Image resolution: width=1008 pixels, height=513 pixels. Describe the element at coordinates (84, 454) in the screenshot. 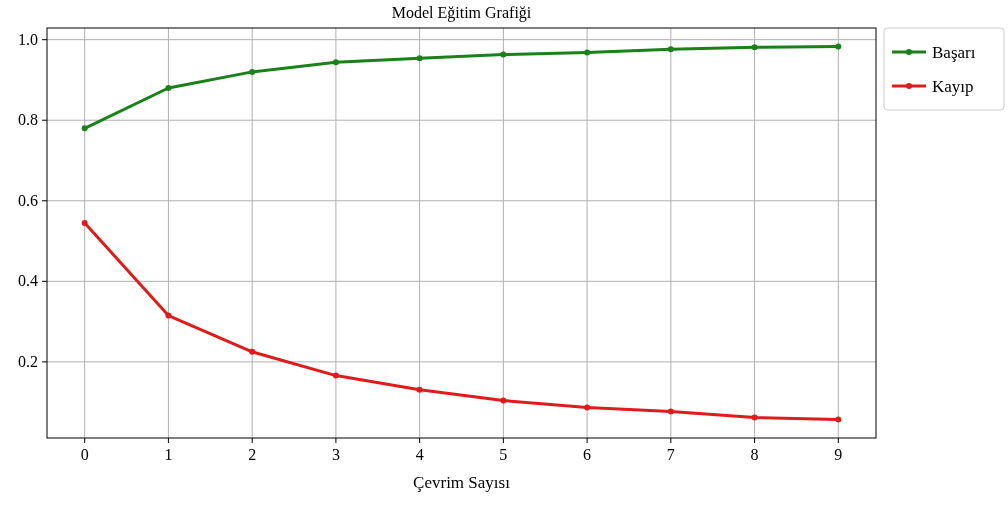

I see `x-tick-label: 0` at that location.